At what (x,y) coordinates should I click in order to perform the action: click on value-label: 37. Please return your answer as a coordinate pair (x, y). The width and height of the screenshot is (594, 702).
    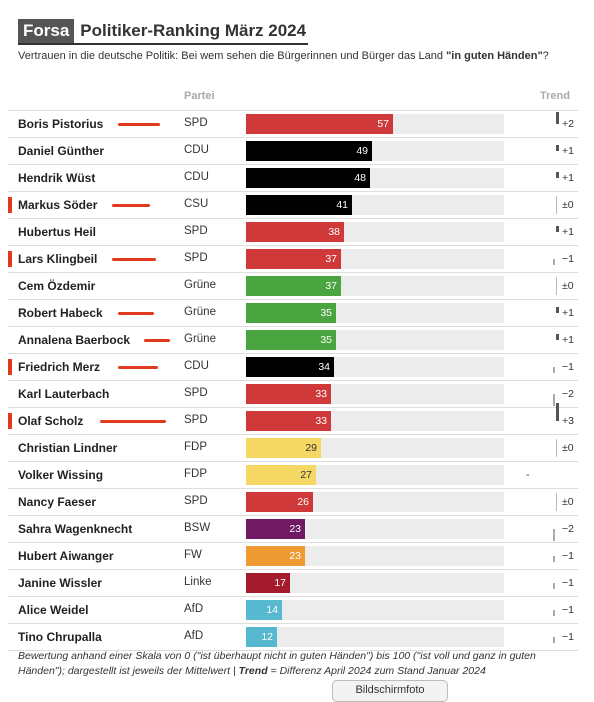
    Looking at the image, I should click on (331, 259).